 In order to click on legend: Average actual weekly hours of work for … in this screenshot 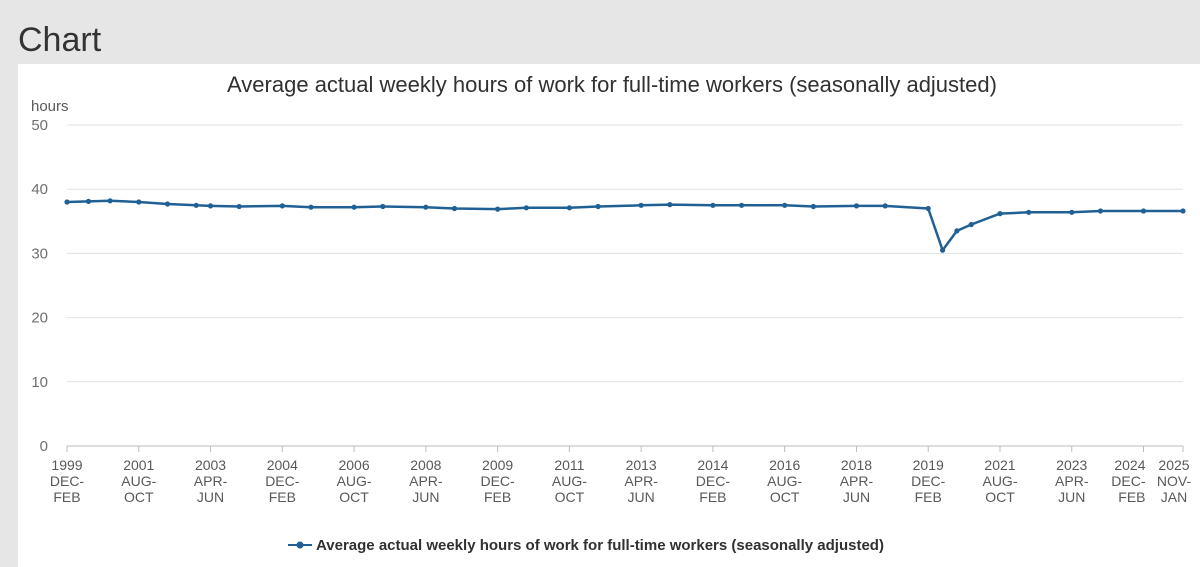, I will do `click(586, 545)`.